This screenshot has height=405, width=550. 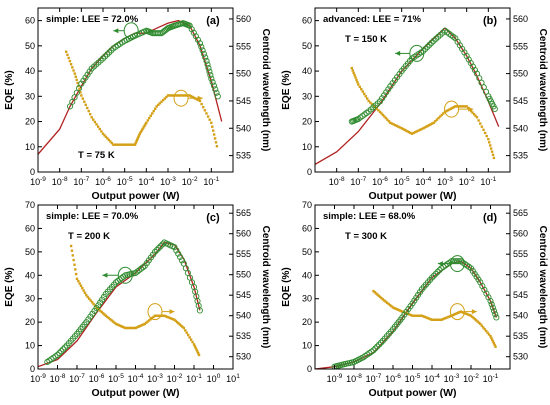 What do you see at coordinates (520, 74) in the screenshot?
I see `y2-tick-label: 550` at bounding box center [520, 74].